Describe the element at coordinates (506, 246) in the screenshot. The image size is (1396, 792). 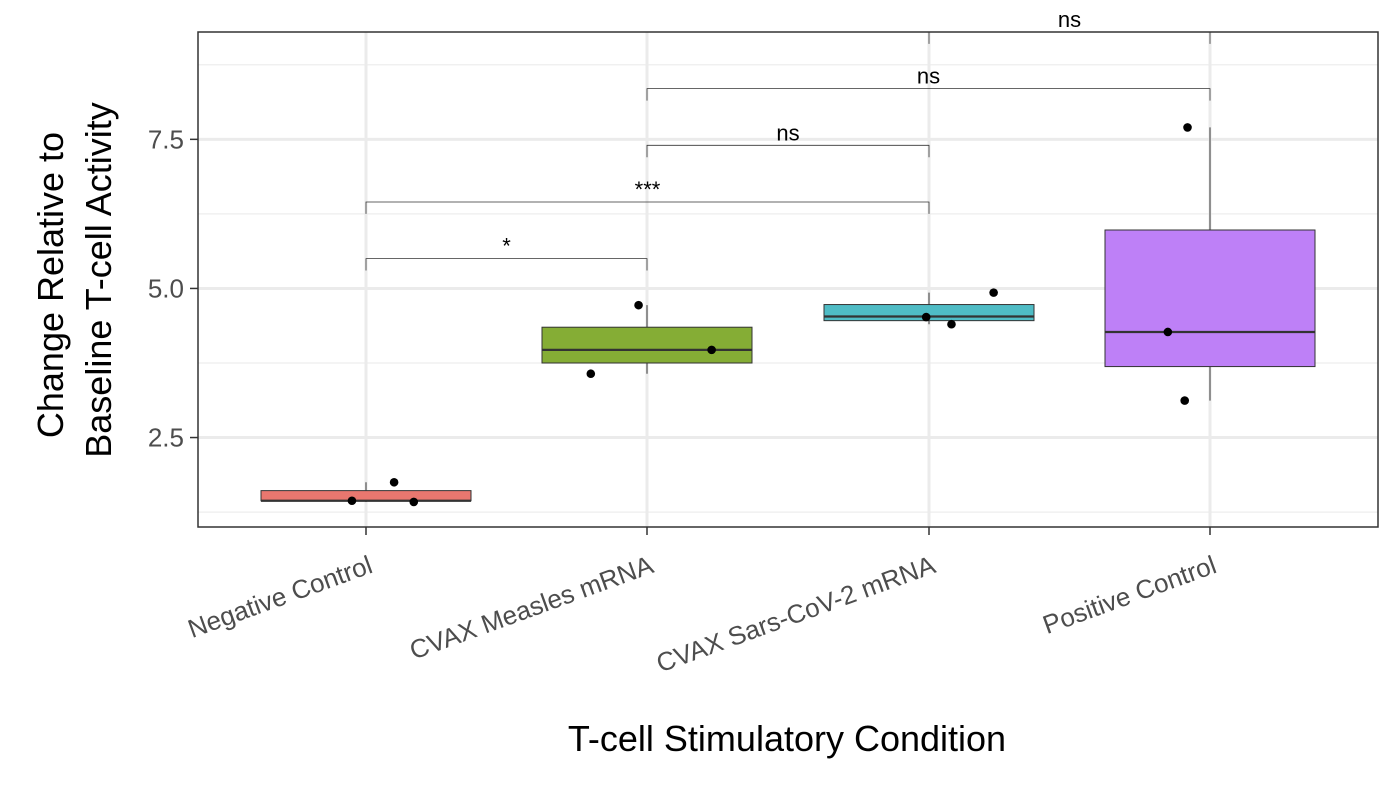
I see `significance-label: *` at that location.